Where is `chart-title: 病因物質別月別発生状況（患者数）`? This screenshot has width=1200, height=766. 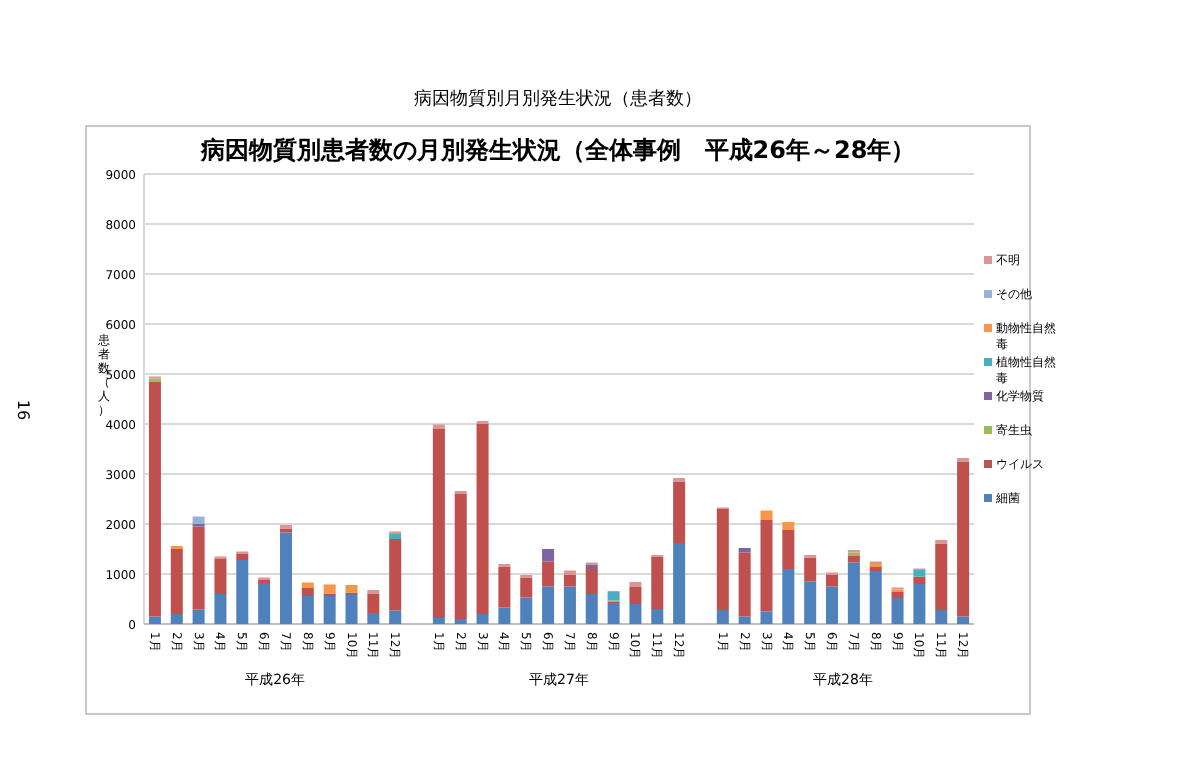 chart-title: 病因物質別月別発生状況（患者数） is located at coordinates (558, 99).